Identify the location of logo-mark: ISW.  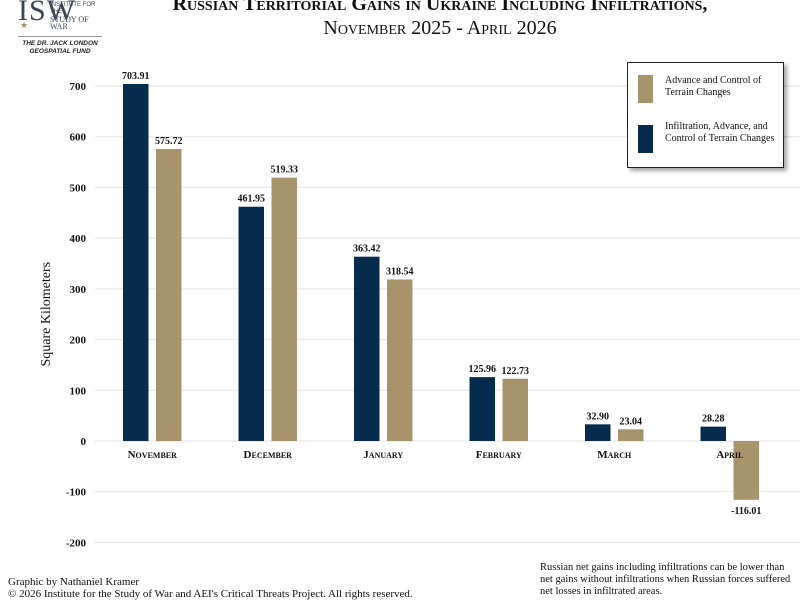
(47, 13).